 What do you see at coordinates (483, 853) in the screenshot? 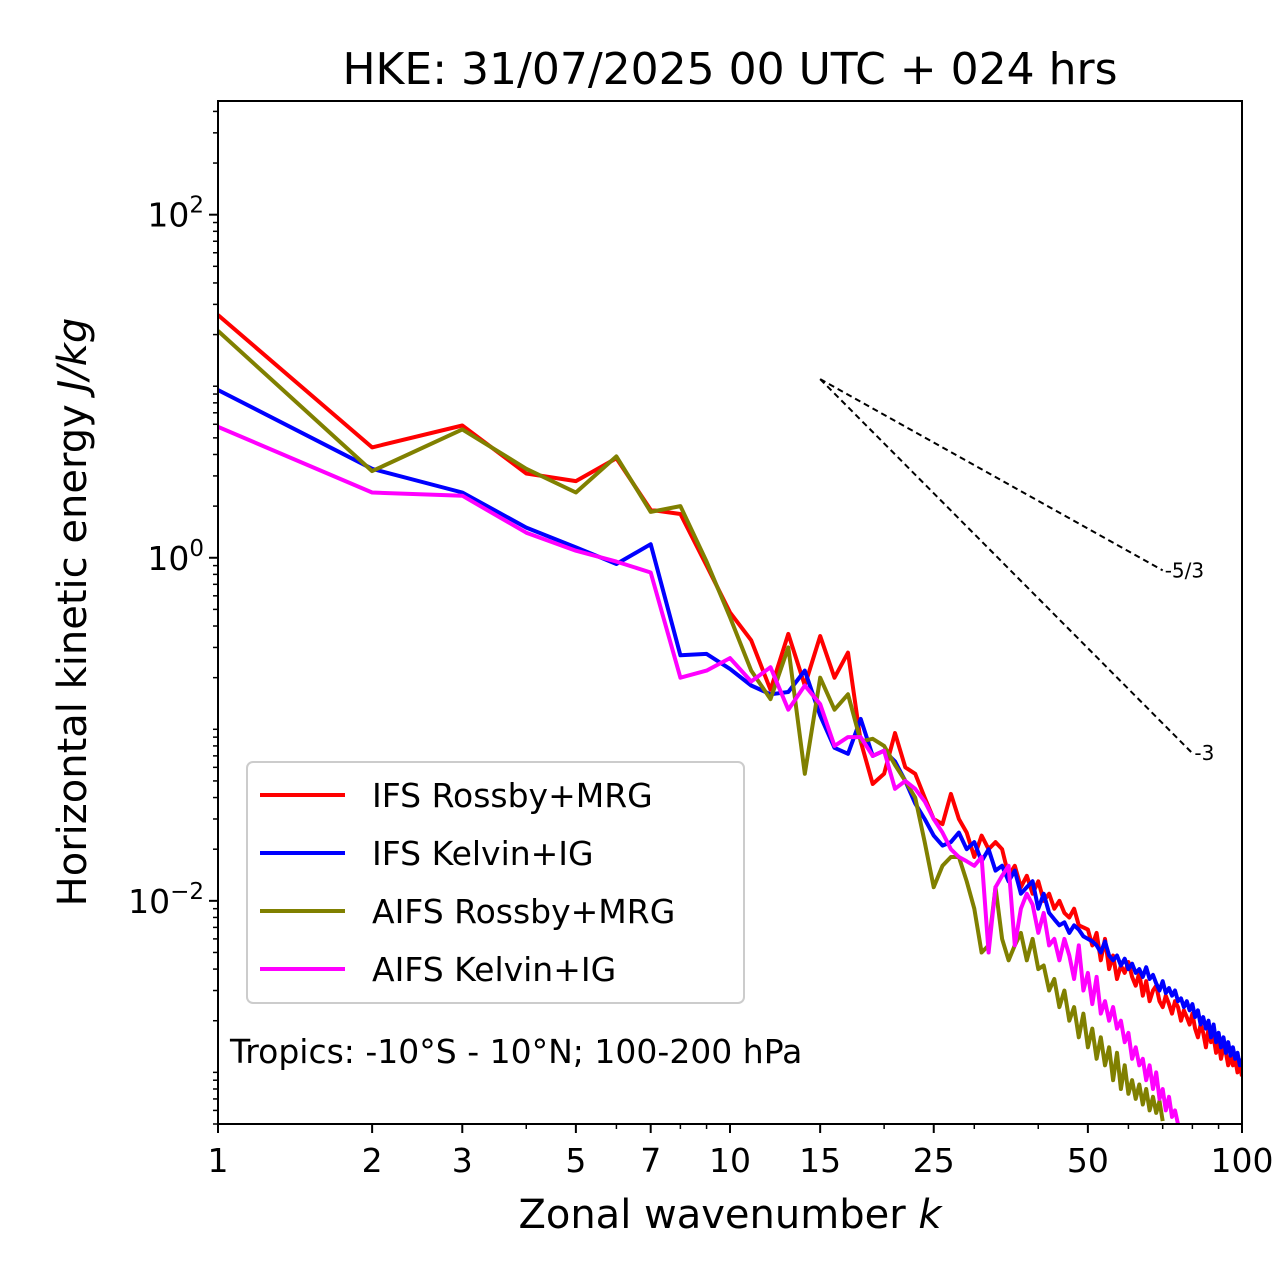
I see `legend-label-ifs-kelvin-ig: IFS Kelvin+IG` at bounding box center [483, 853].